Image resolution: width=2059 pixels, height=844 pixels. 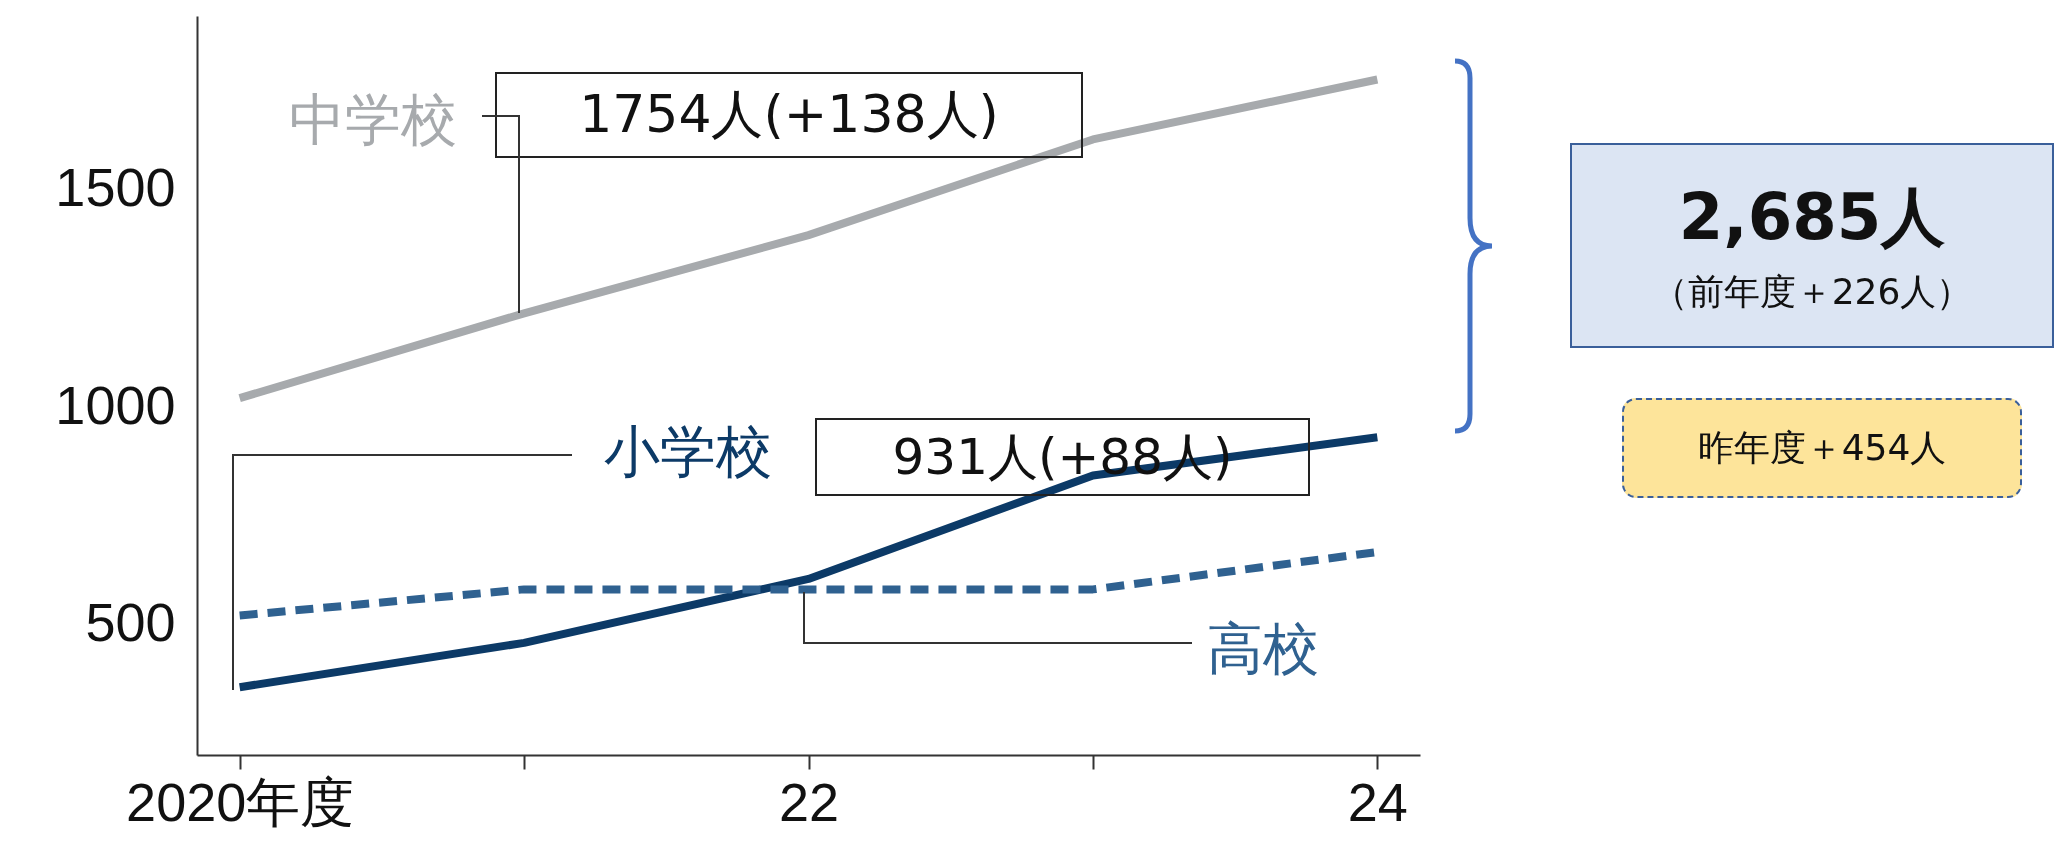 I want to click on text: 2,685人, so click(x=1812, y=216).